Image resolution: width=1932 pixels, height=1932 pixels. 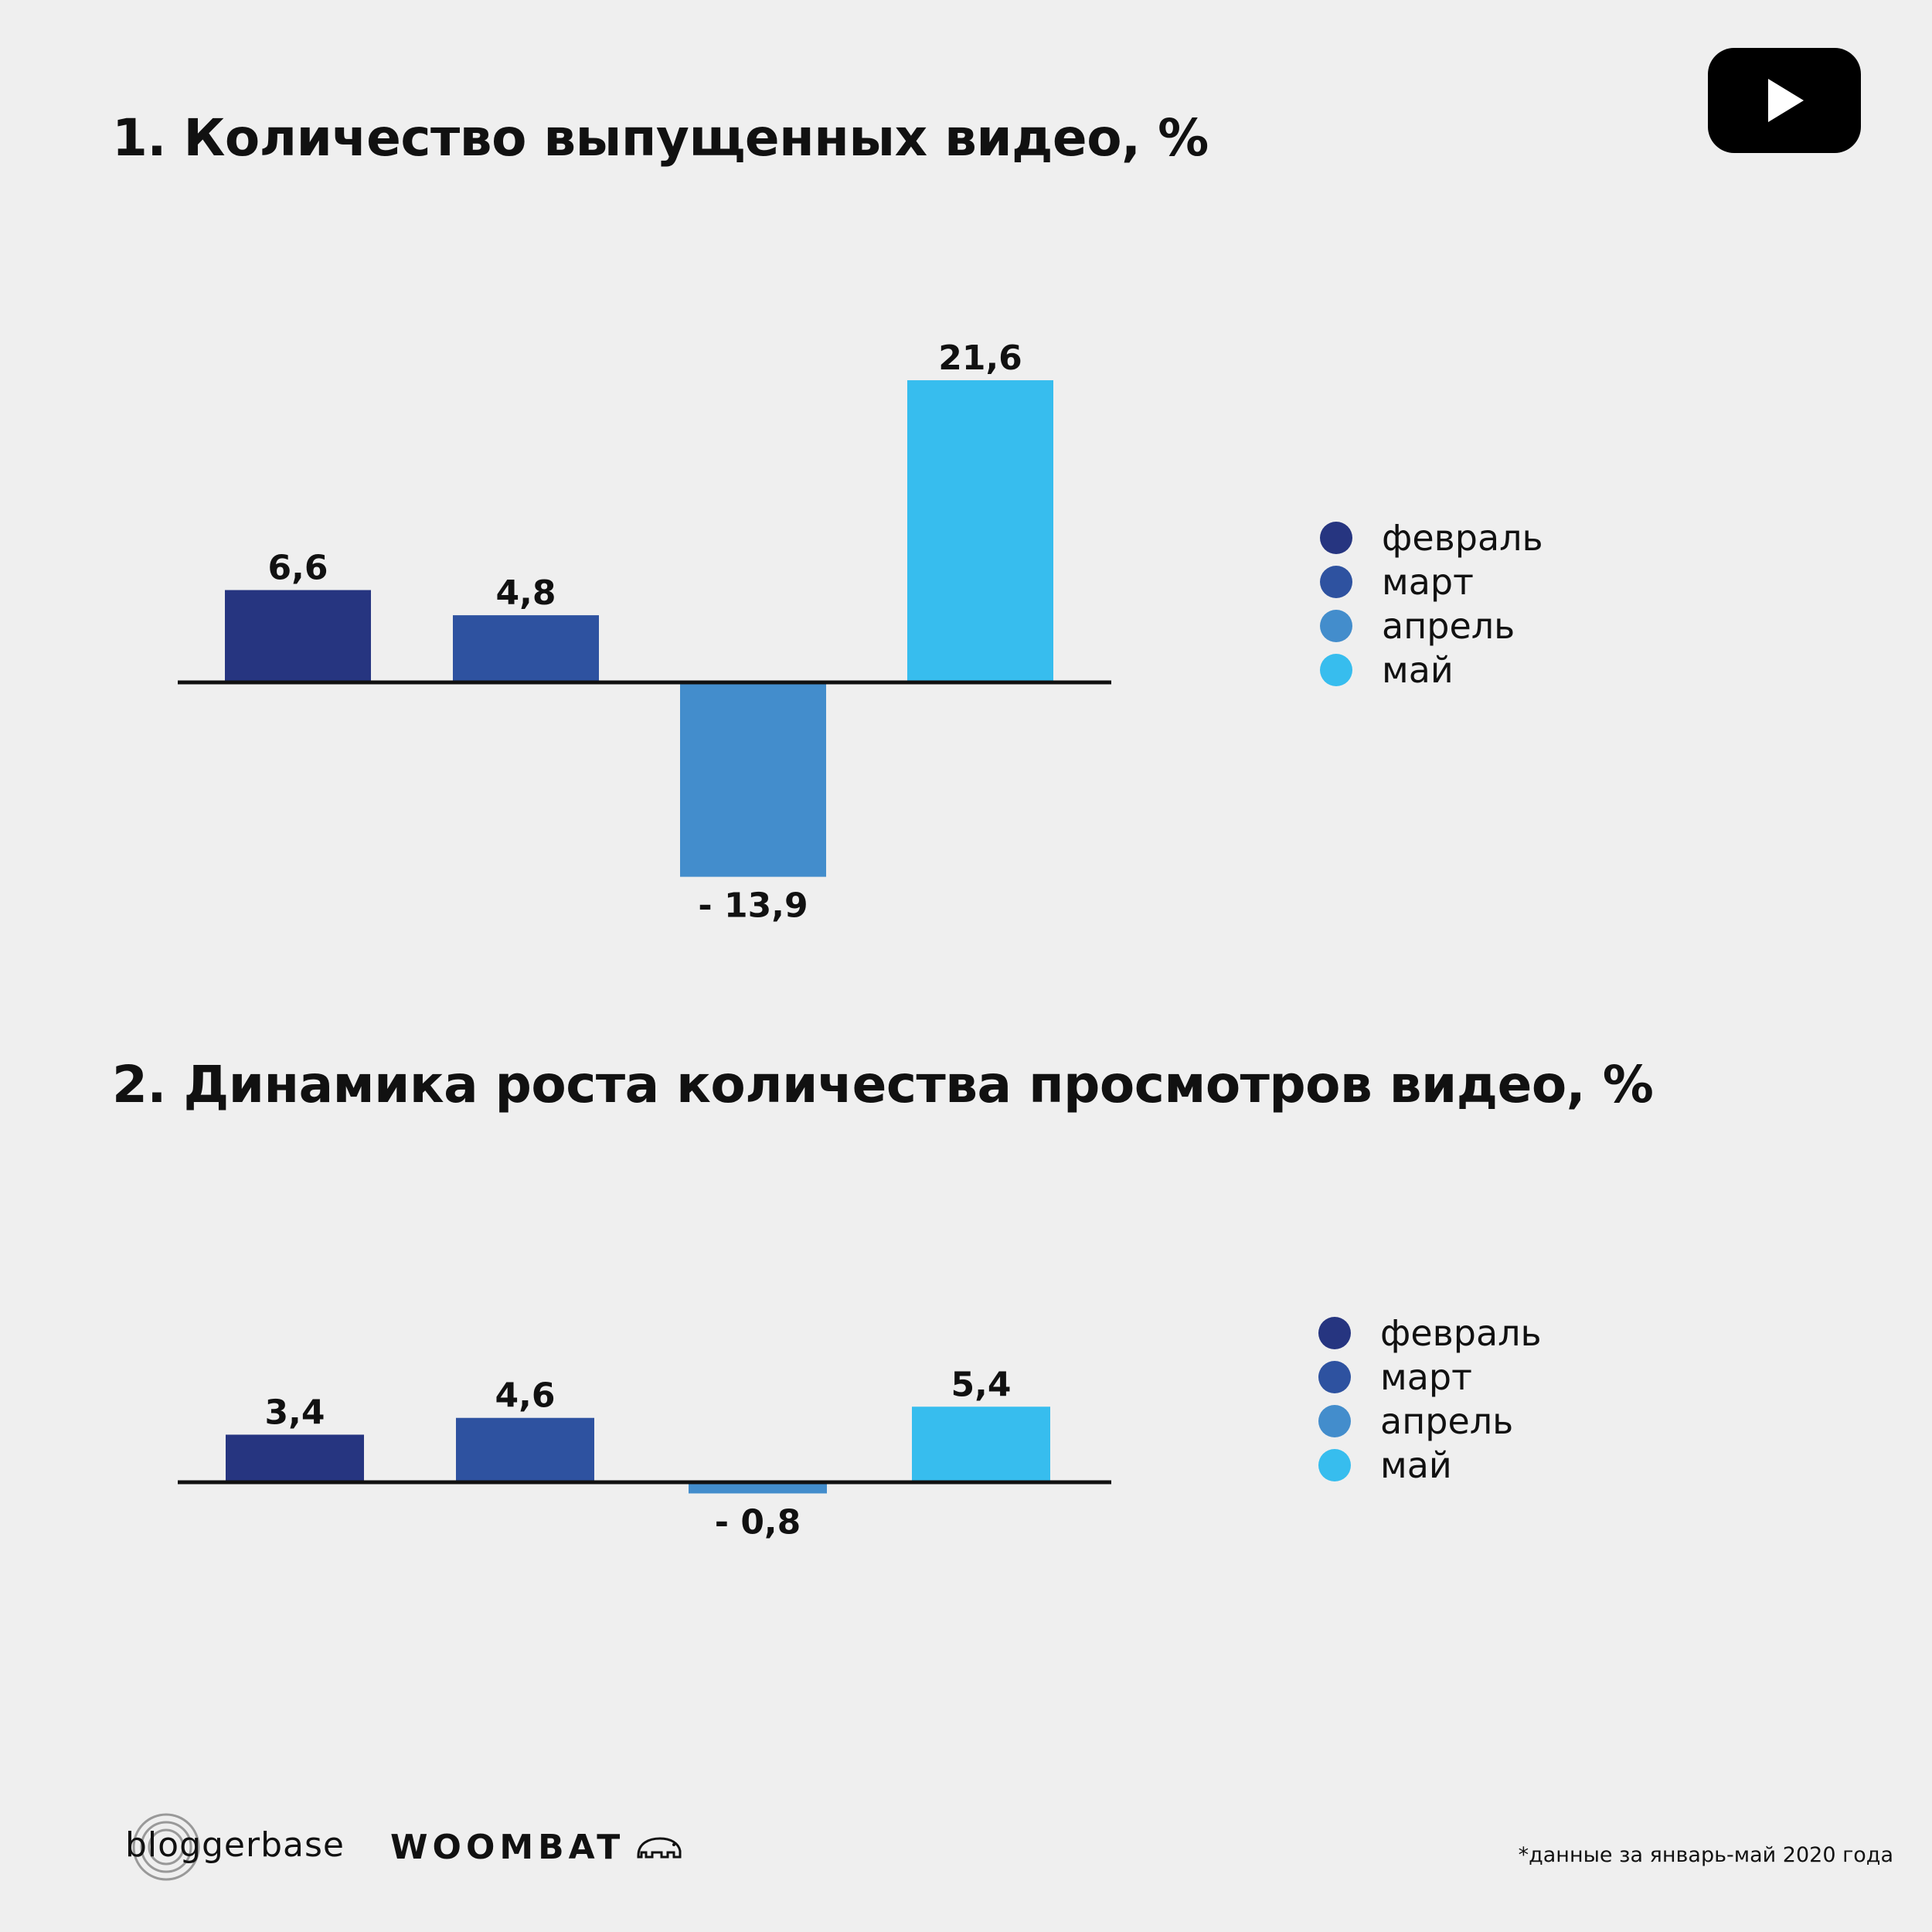 I want to click on bloggerbase-logo: bloggerbase, so click(x=236, y=1847).